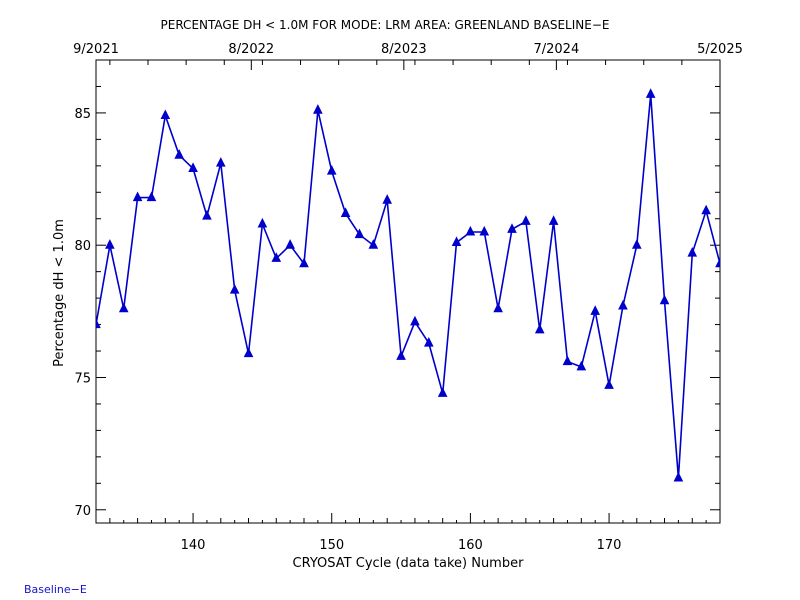 The width and height of the screenshot is (800, 600). Describe the element at coordinates (55, 589) in the screenshot. I see `baseline-footer-label: Baseline−E` at that location.